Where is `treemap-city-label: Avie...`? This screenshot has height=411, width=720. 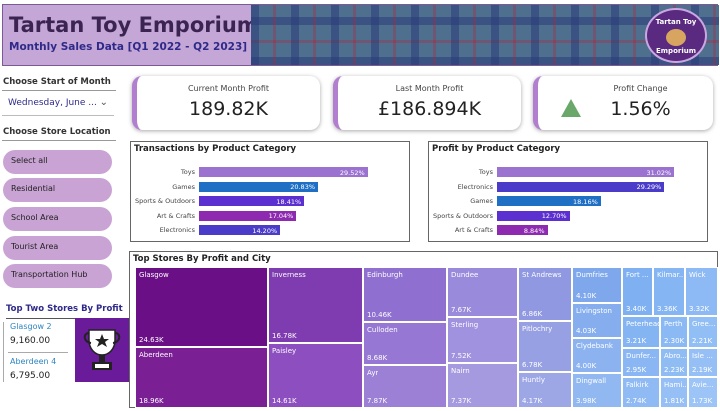
treemap-city-label: Avie... is located at coordinates (703, 385).